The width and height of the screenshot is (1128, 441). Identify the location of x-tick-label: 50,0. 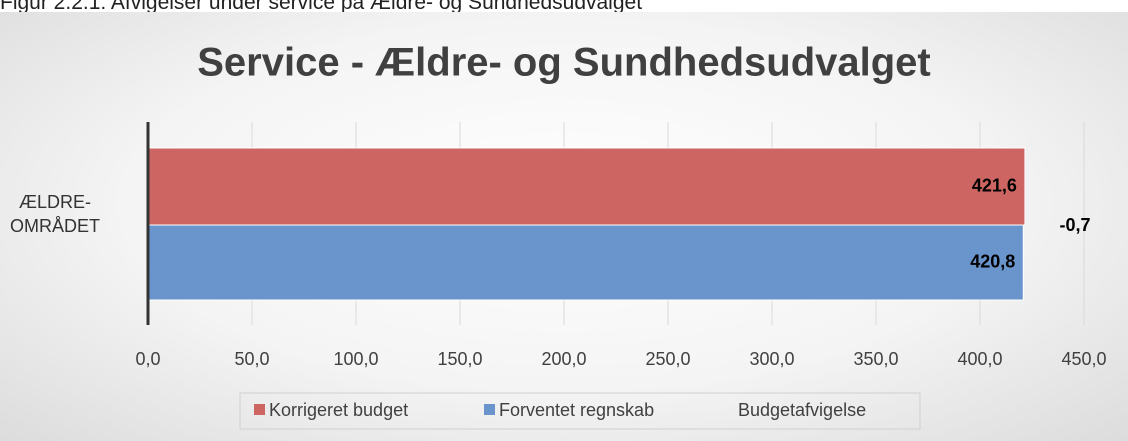
(251, 359).